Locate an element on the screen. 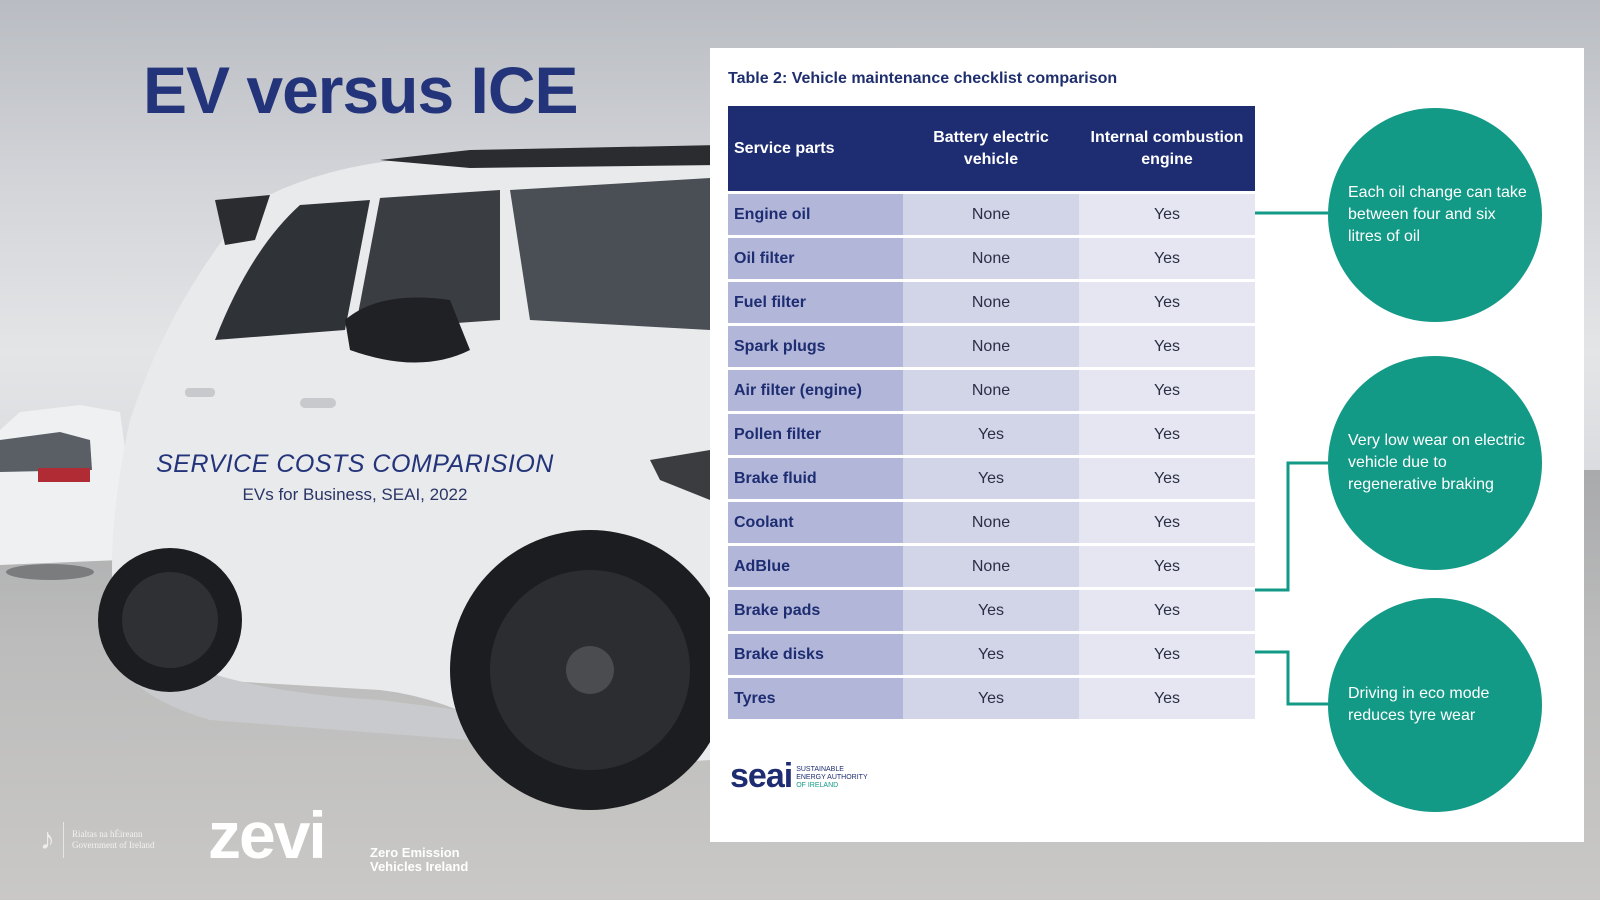 The image size is (1600, 900). zevi-tagline: Zero Emission Vehicles Ireland is located at coordinates (419, 860).